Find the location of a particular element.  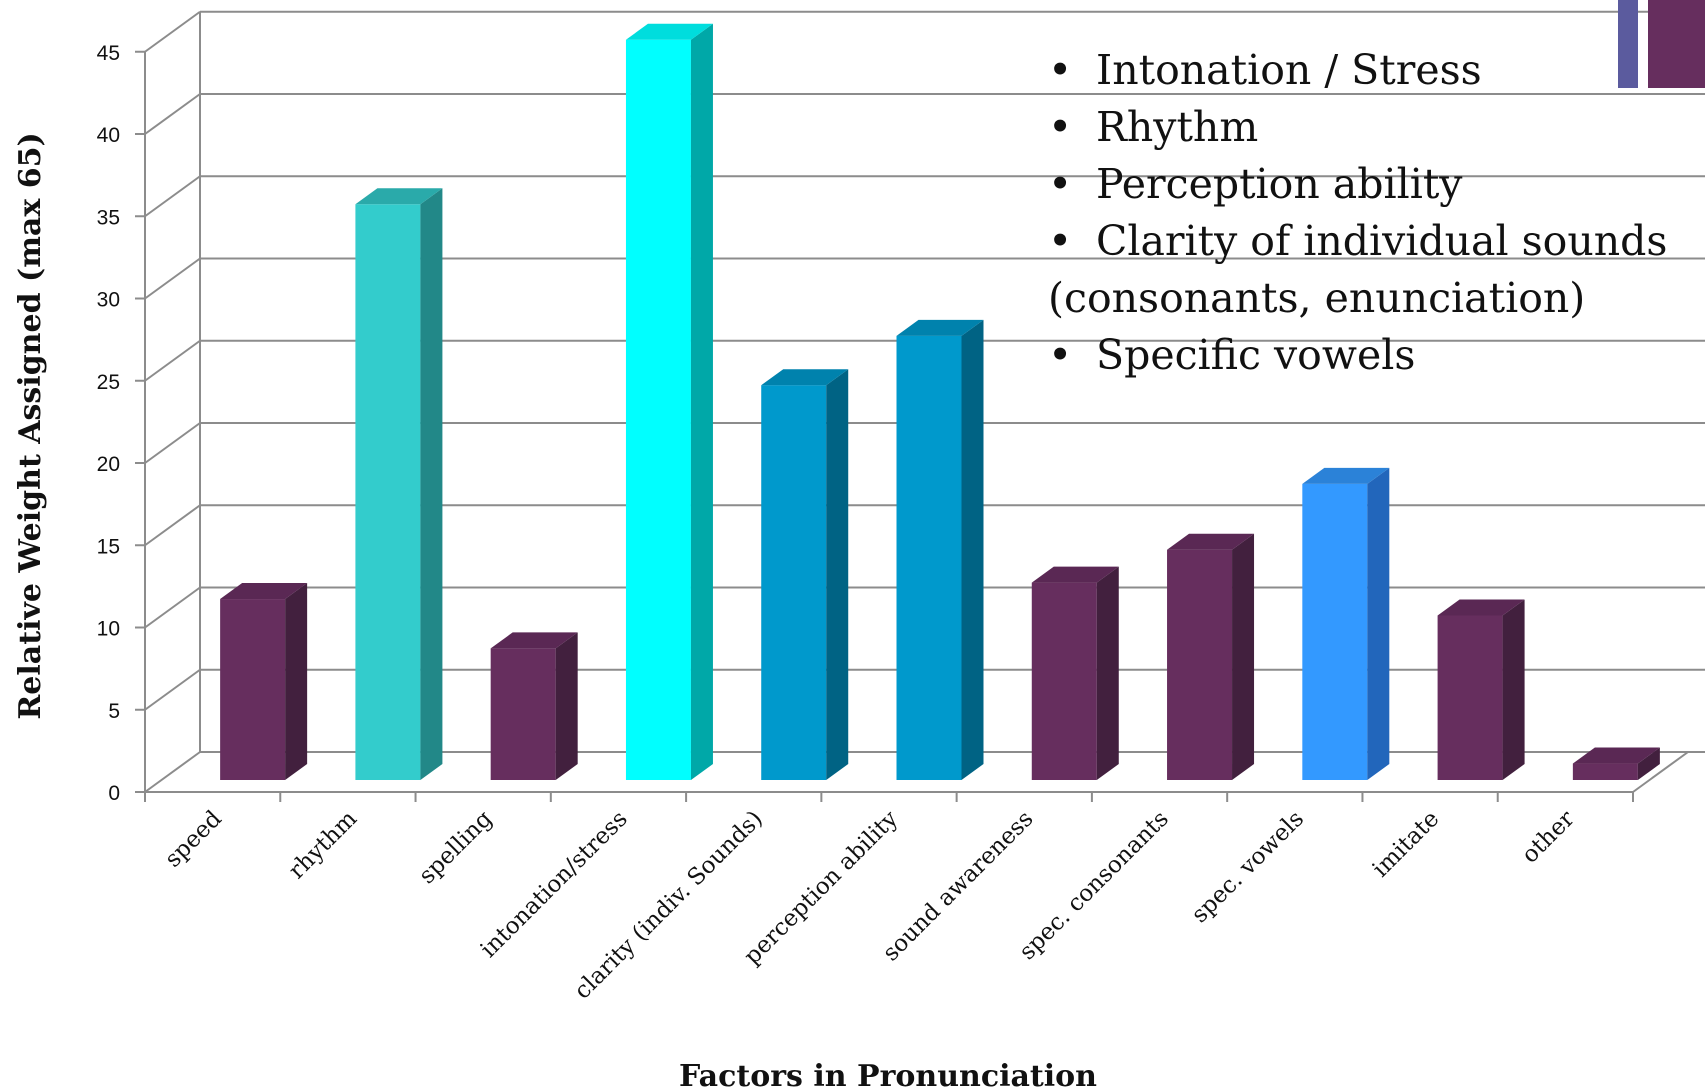

bullet-text: Specific vowels is located at coordinates (1256, 355).